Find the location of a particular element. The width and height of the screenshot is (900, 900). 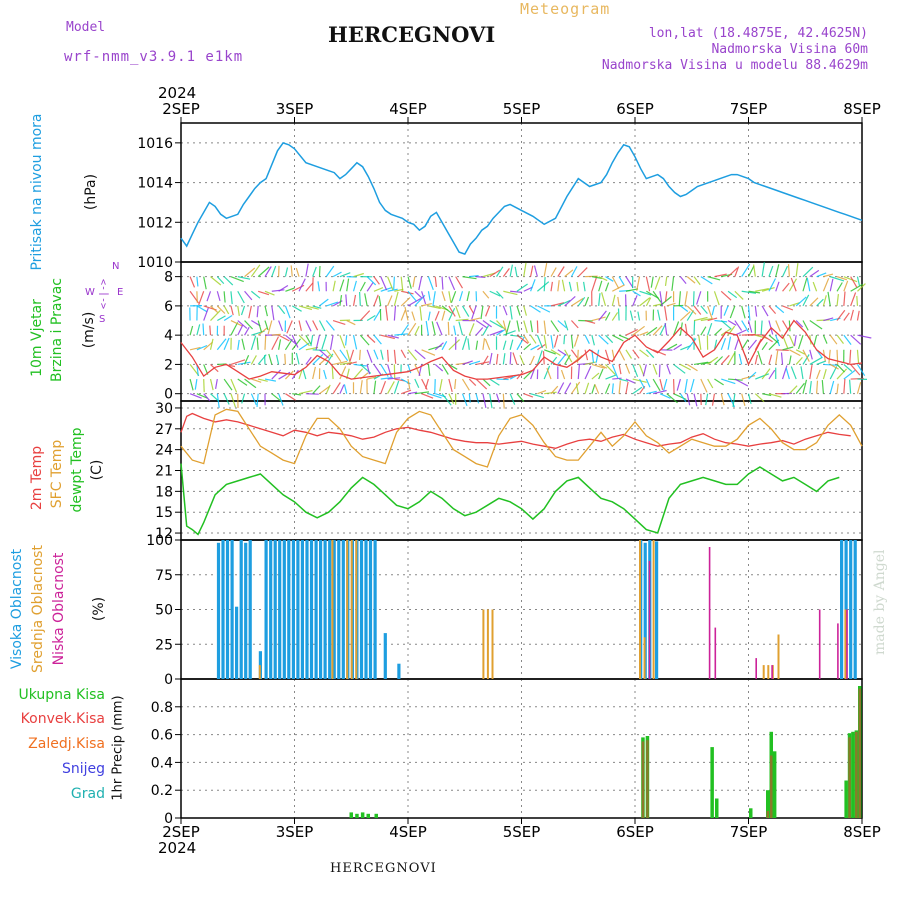

y-tick-label: 1014 is located at coordinates (155, 184).